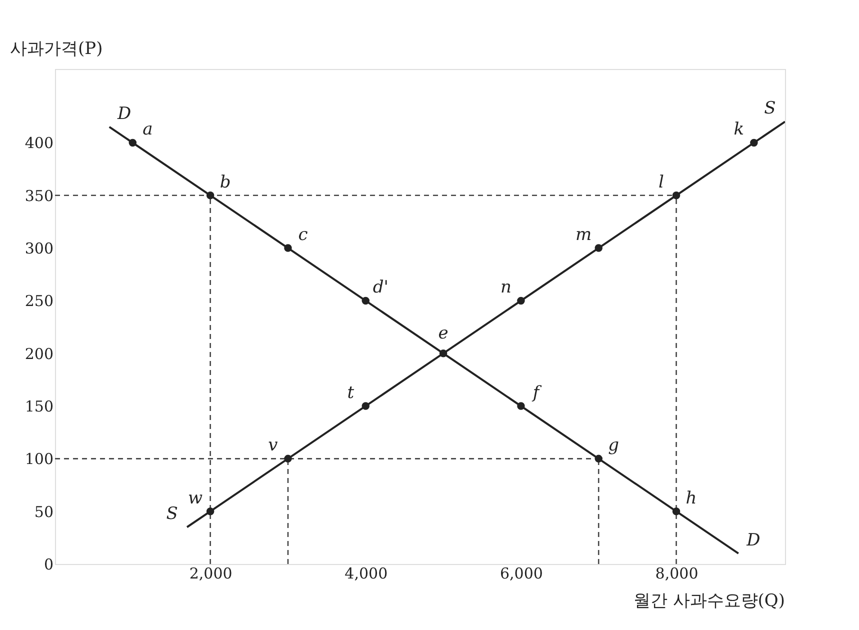 The width and height of the screenshot is (859, 630). Describe the element at coordinates (676, 573) in the screenshot. I see `x-tick-label: 8,000` at that location.